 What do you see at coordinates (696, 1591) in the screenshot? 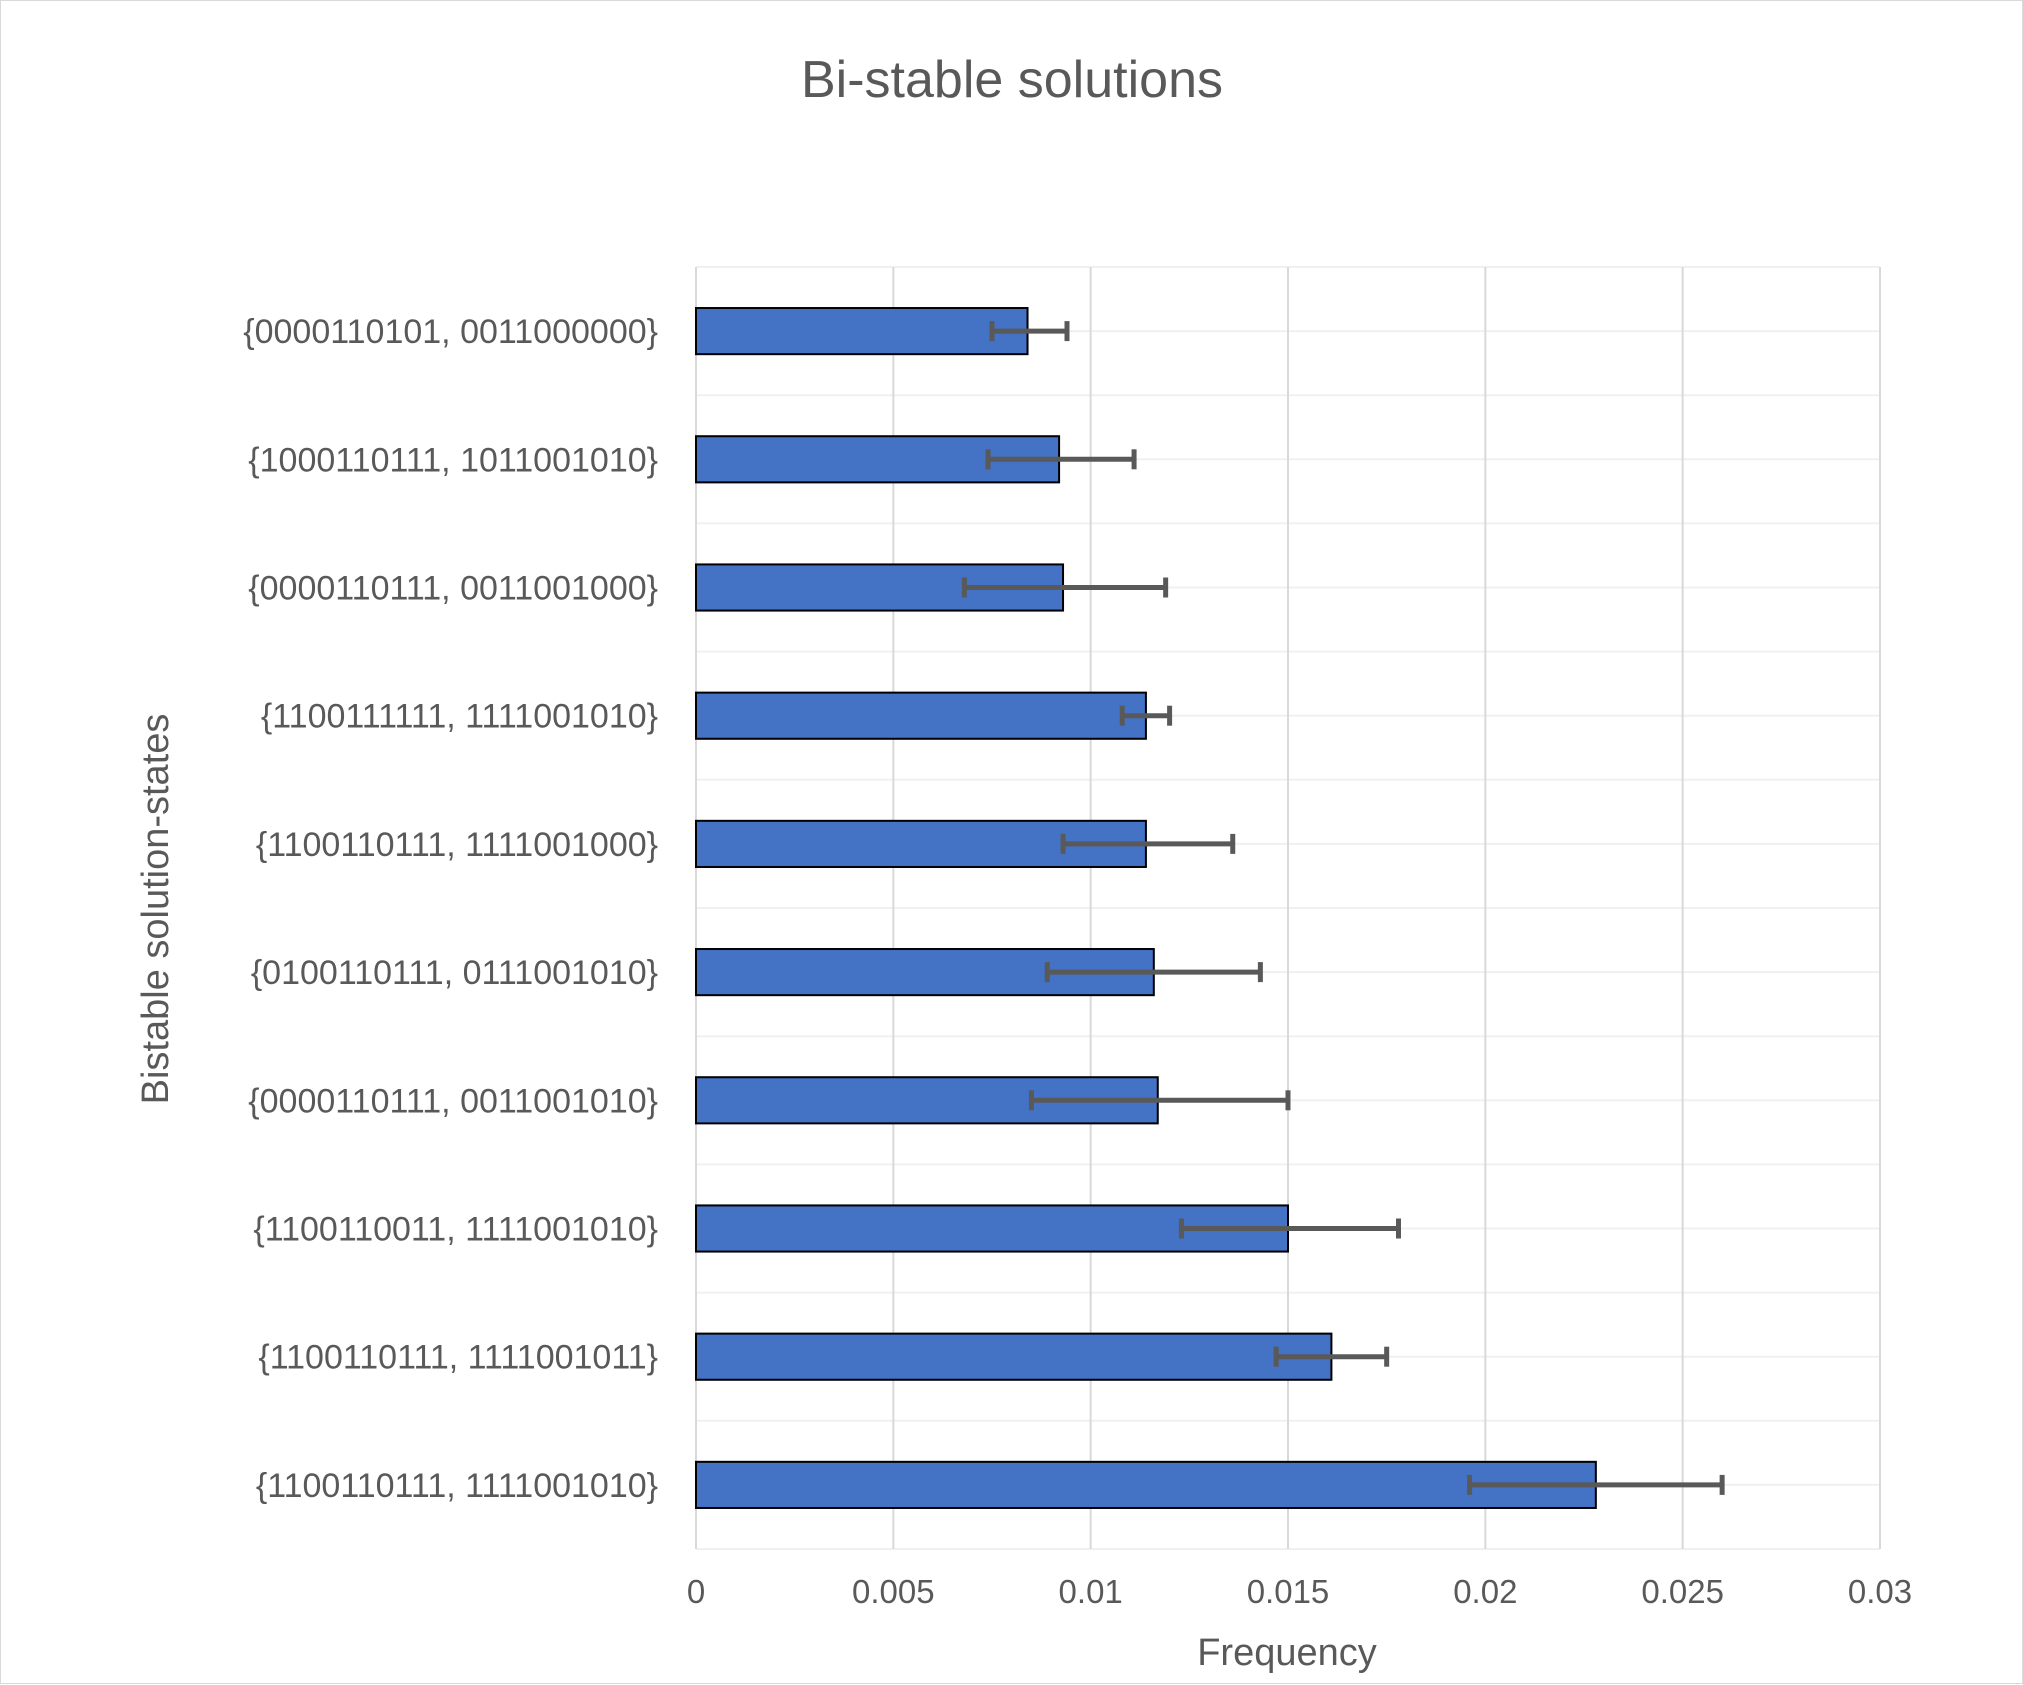
I see `x-tick-label: 0` at bounding box center [696, 1591].